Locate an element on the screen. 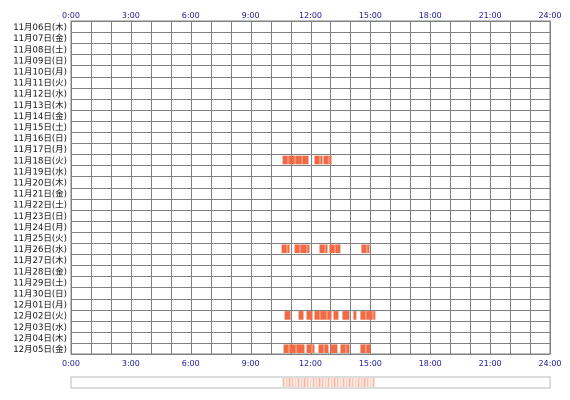 The width and height of the screenshot is (570, 400). row-label: 12月05日(金) is located at coordinates (40, 349).